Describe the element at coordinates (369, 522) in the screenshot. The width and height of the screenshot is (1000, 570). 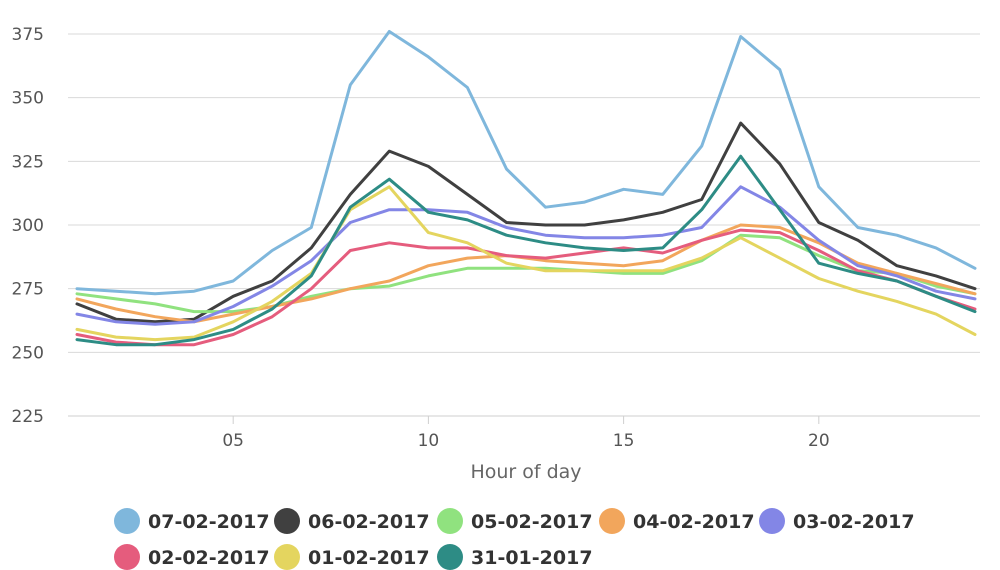
I see `legend-label: 06-02-2017` at that location.